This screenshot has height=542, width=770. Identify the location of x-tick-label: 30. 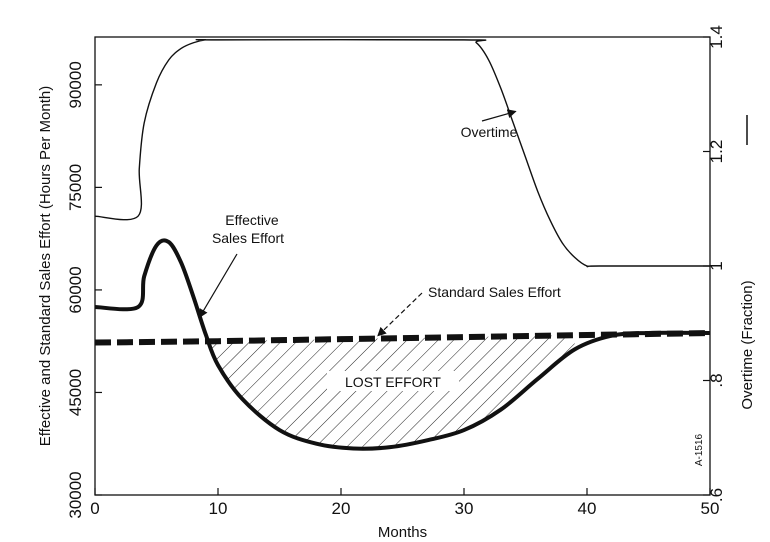
(464, 508).